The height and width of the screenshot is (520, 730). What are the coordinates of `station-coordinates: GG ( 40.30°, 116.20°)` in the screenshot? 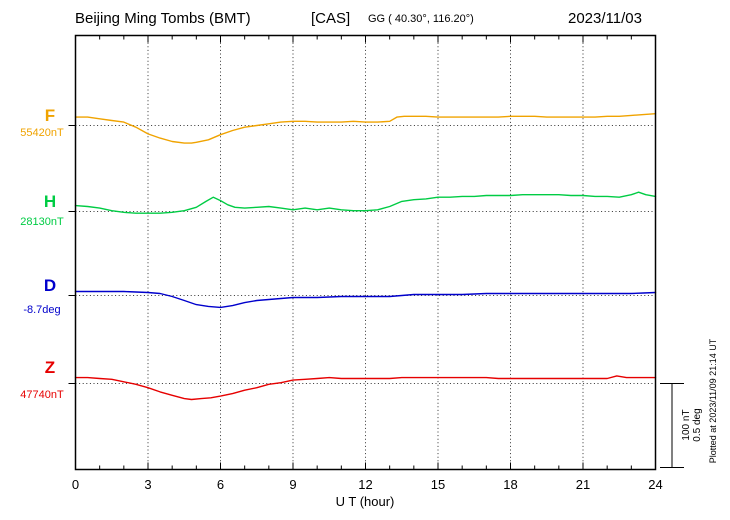 It's located at (421, 19).